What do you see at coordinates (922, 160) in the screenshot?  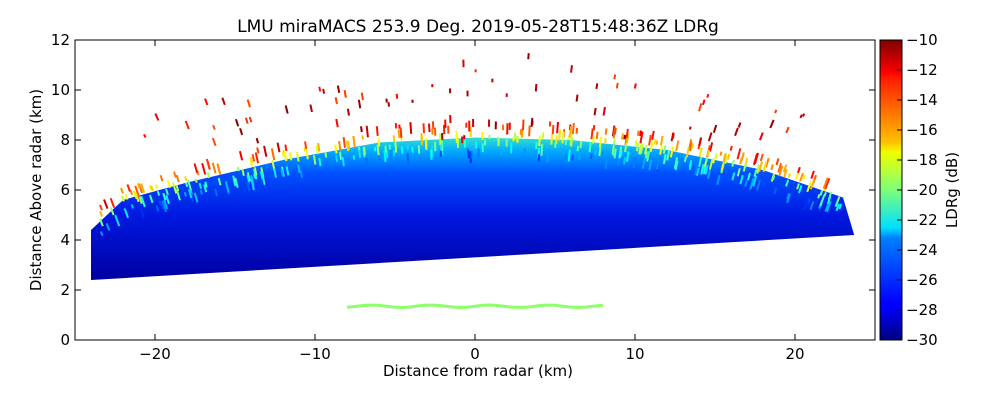 I see `colorbar-tick-label: −18` at bounding box center [922, 160].